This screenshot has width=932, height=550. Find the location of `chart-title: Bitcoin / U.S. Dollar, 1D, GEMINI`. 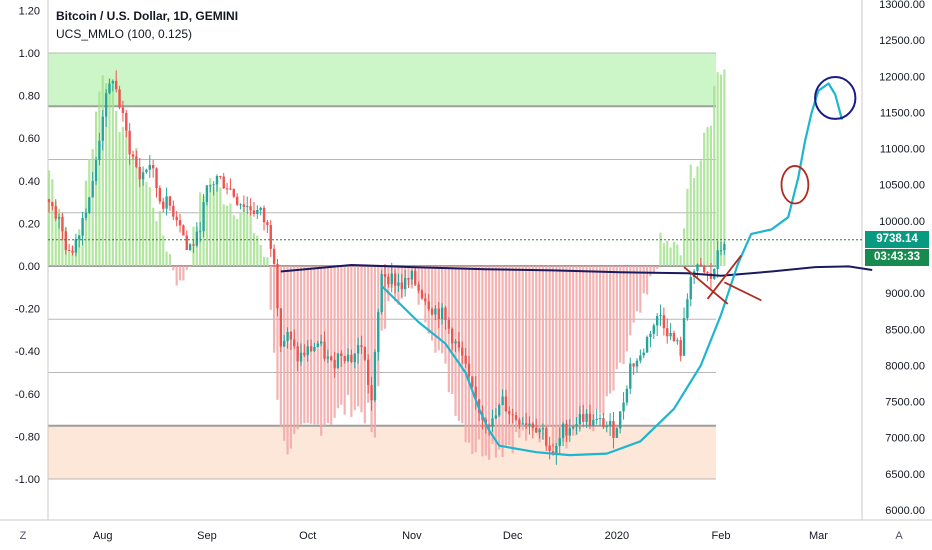

chart-title: Bitcoin / U.S. Dollar, 1D, GEMINI is located at coordinates (147, 16).